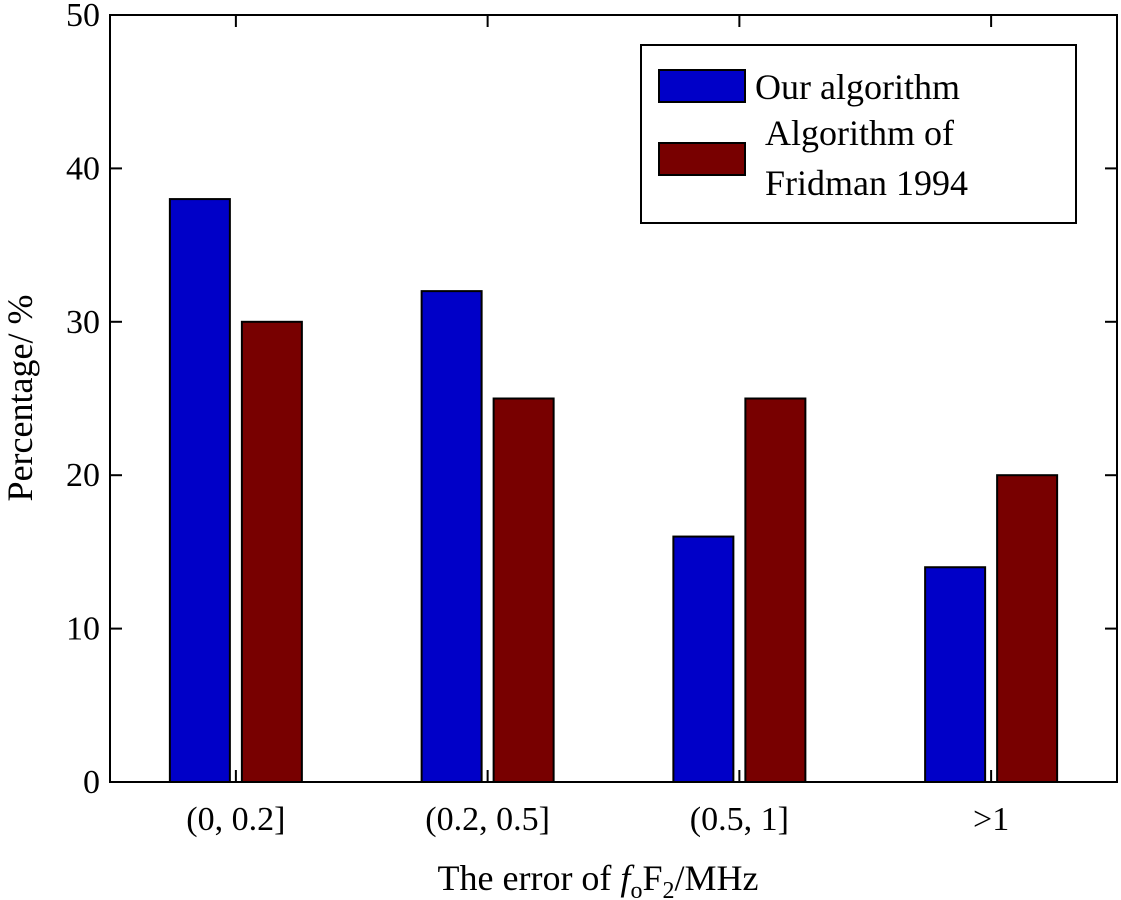 The width and height of the screenshot is (1121, 900). I want to click on x-axis-label-suffix: /MHz, so click(716, 878).